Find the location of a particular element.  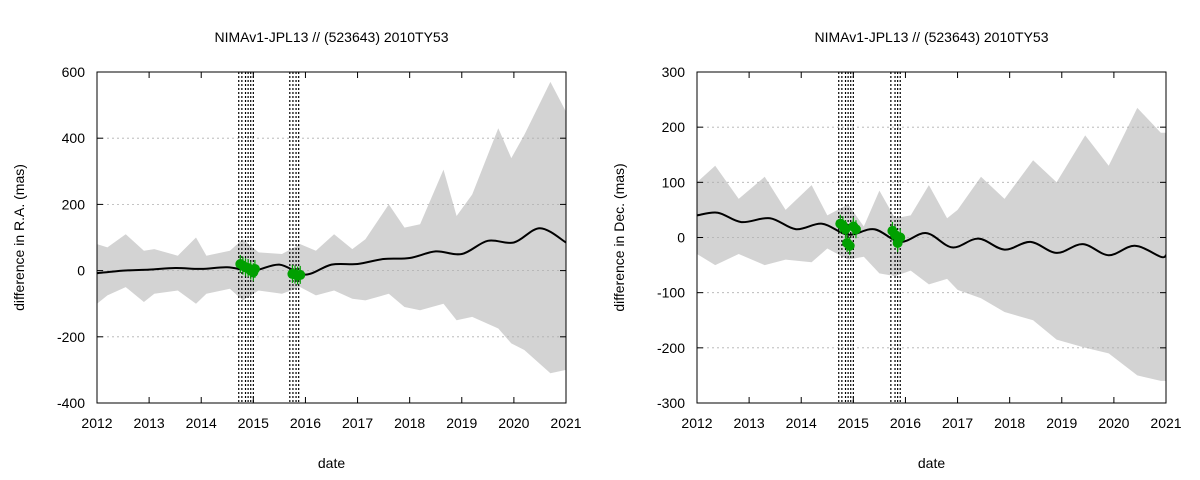

y-axis-label: difference in Dec. (mas) is located at coordinates (619, 237).